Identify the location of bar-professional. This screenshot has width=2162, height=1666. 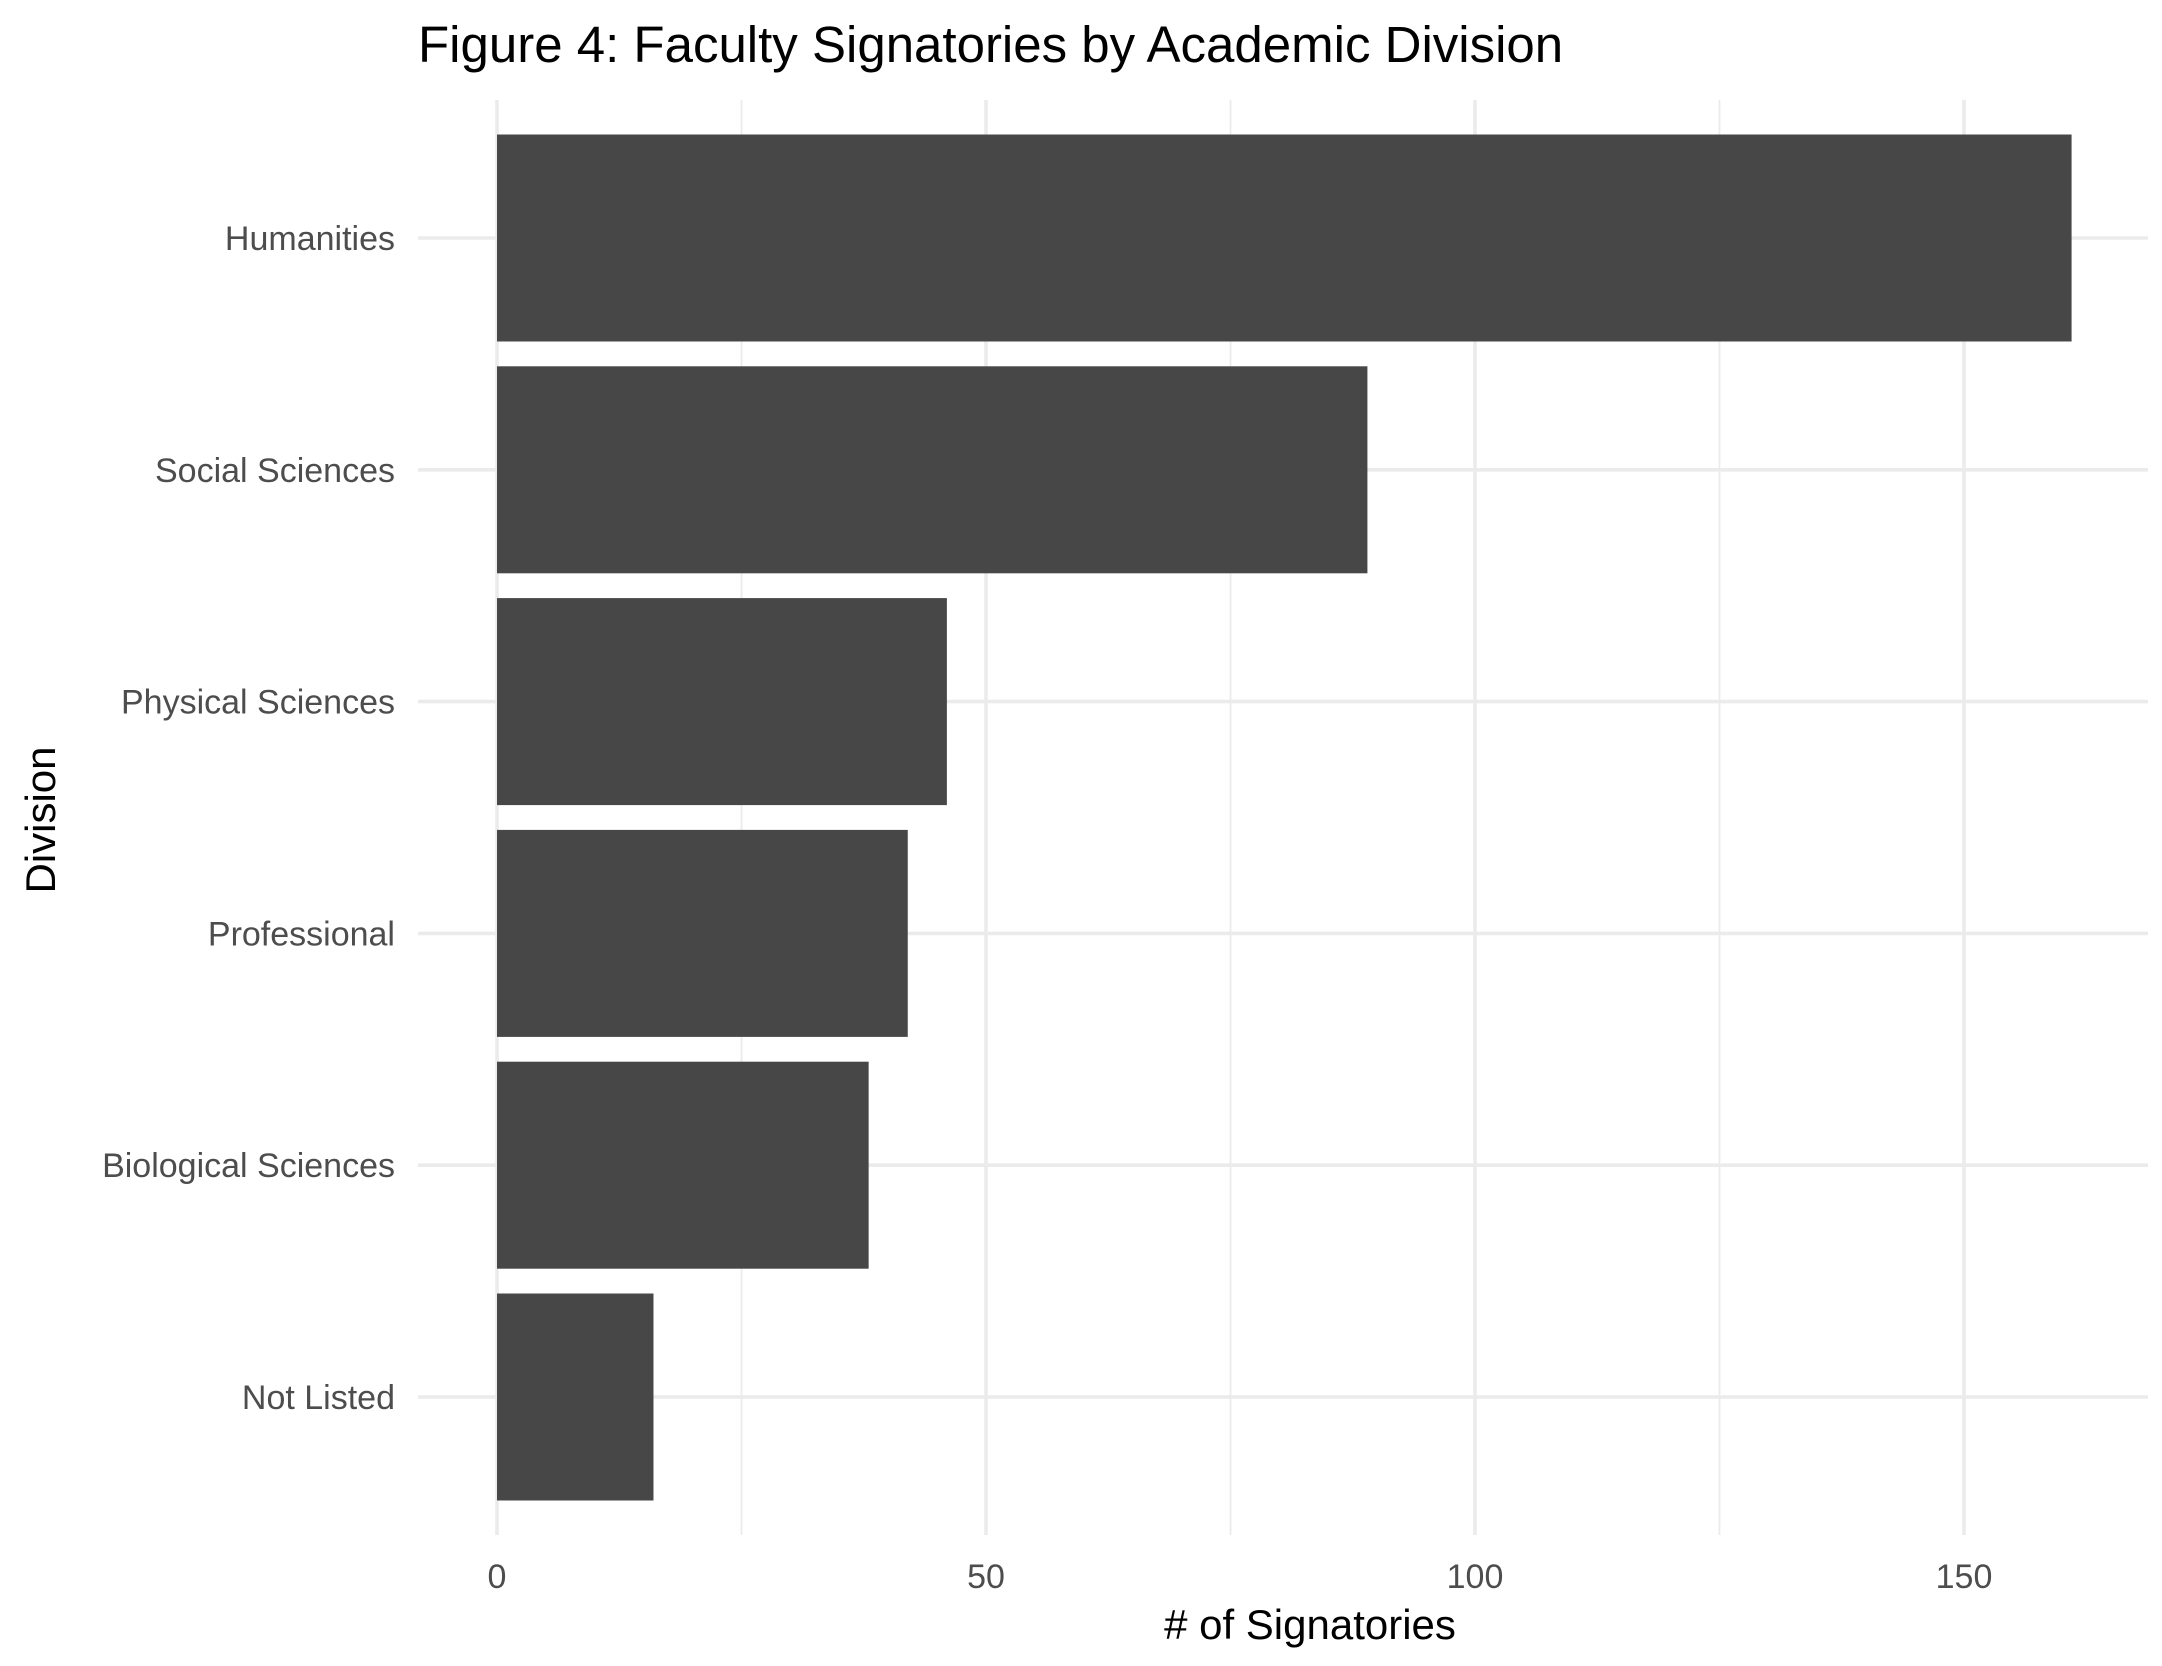
(702, 933).